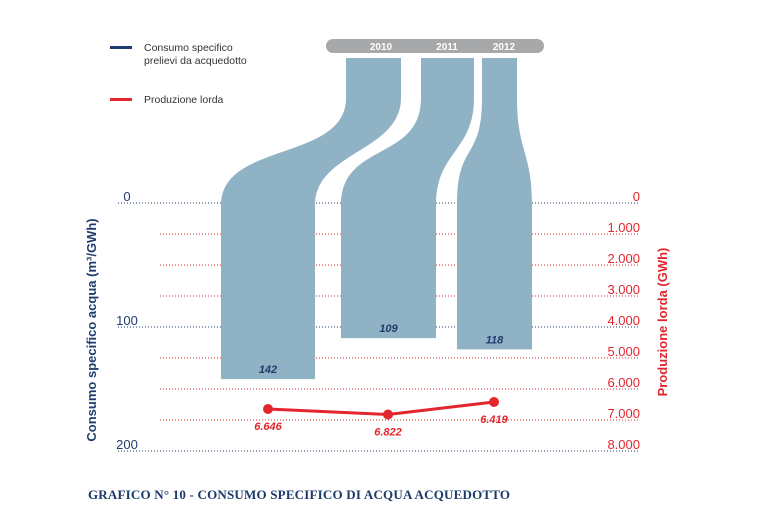  Describe the element at coordinates (623, 444) in the screenshot. I see `right-tick-label: 8.000` at that location.